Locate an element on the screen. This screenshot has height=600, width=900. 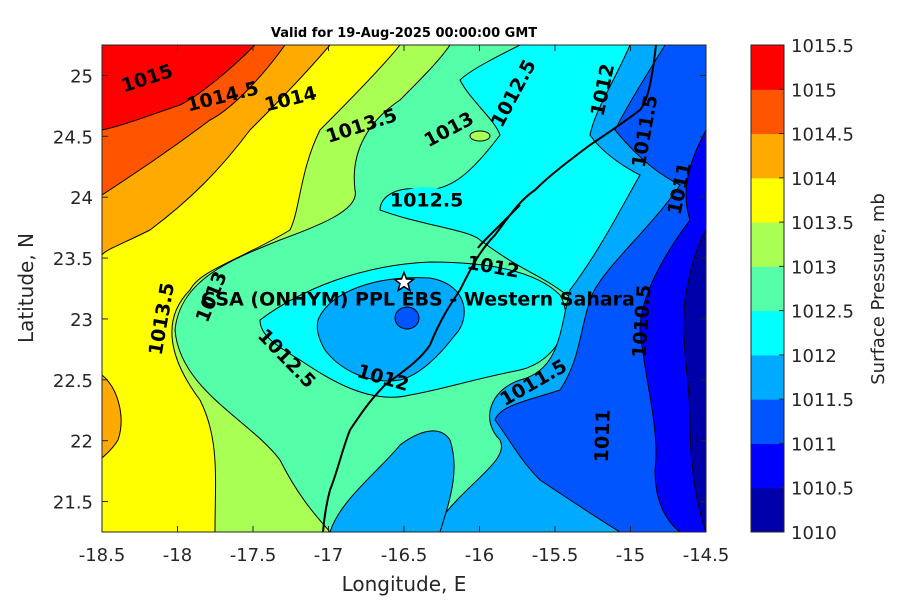
contour-label: 1011 is located at coordinates (603, 436).